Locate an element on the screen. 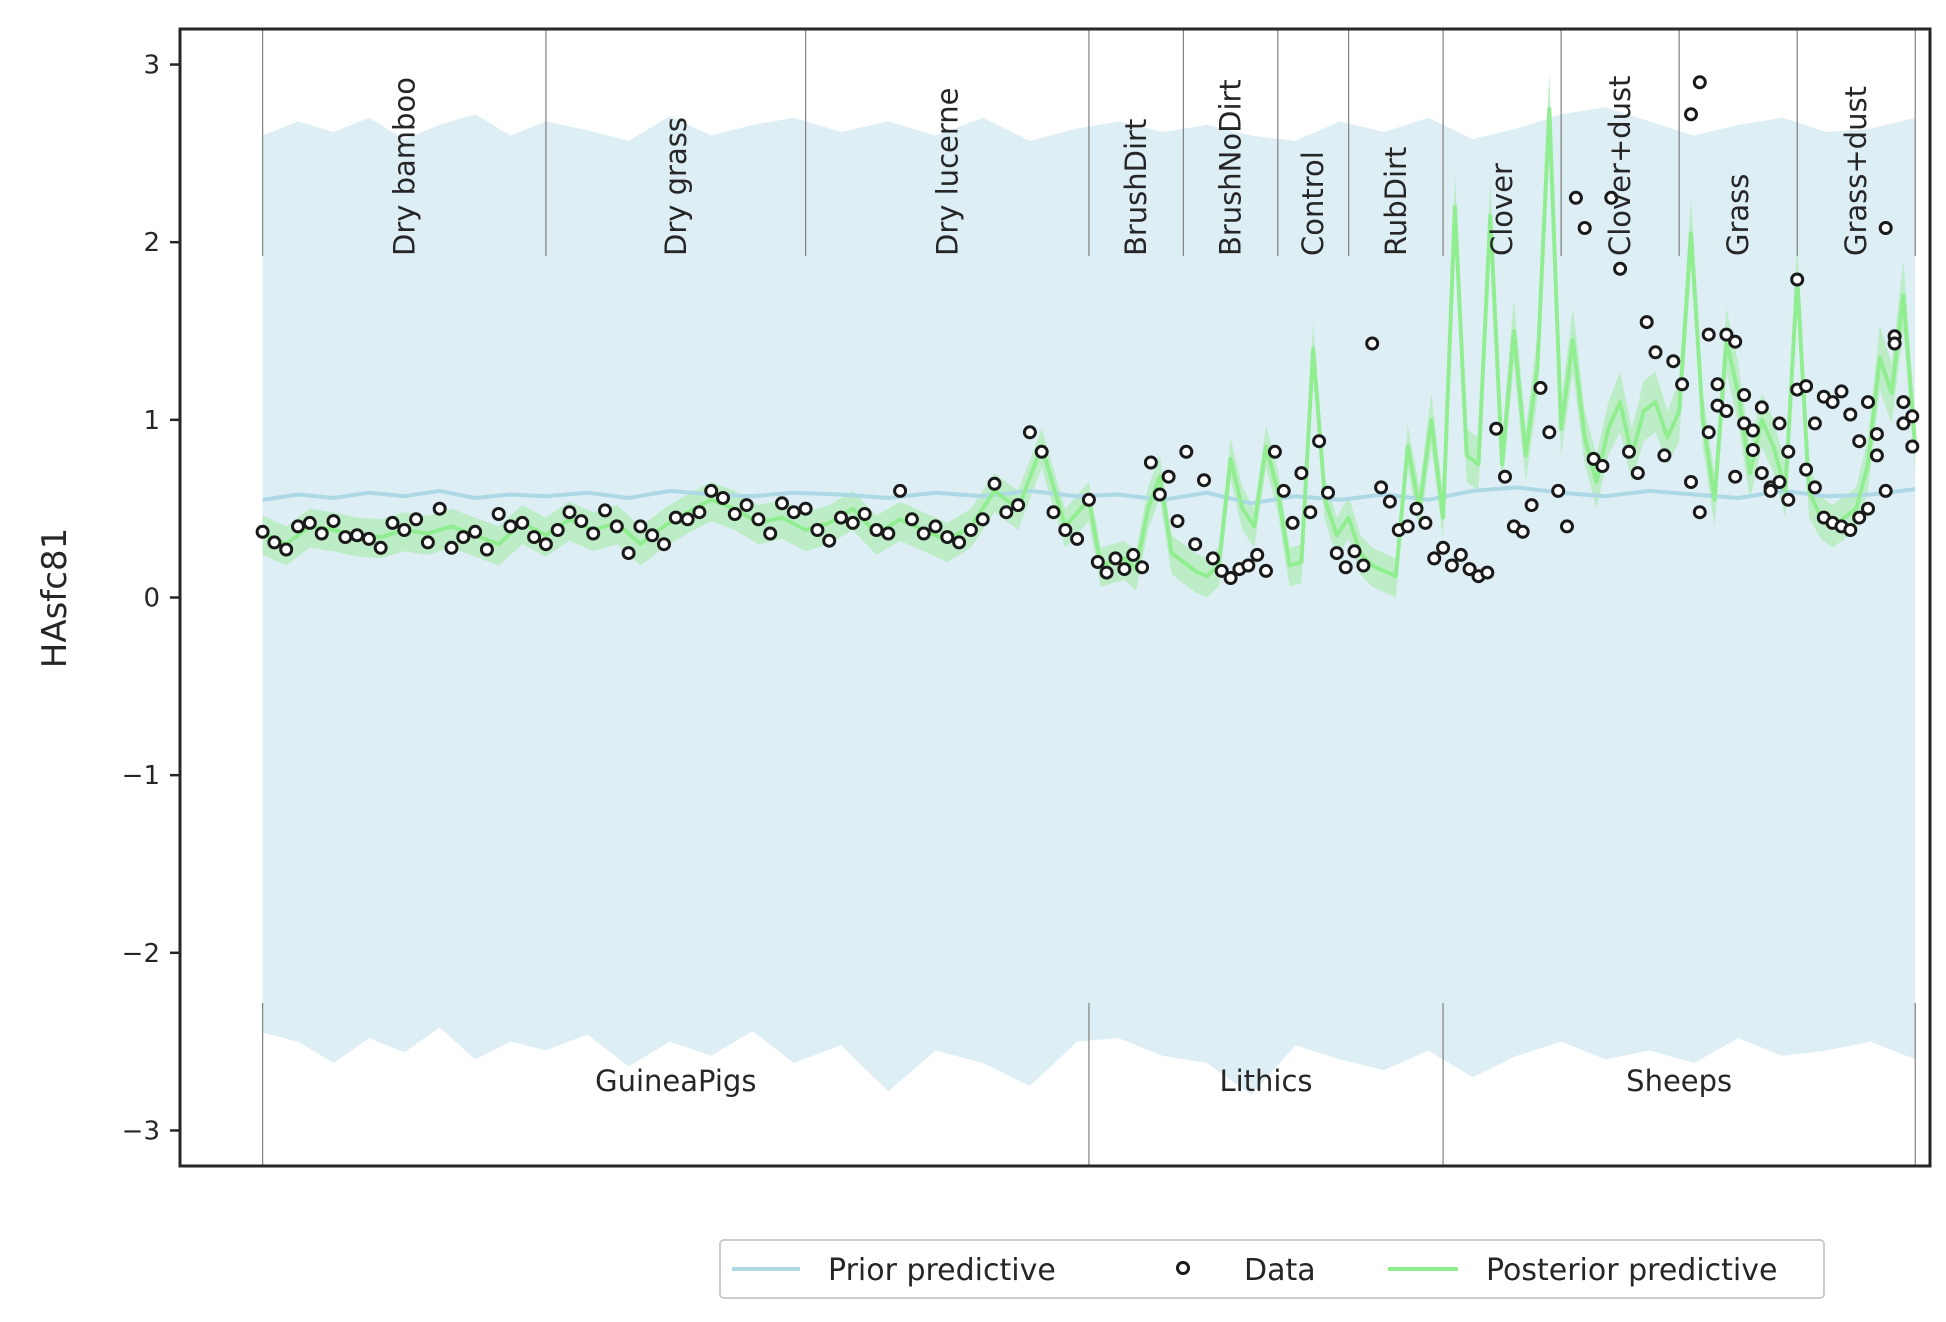 Image resolution: width=1946 pixels, height=1322 pixels. y-tick-label: −2 is located at coordinates (141, 954).